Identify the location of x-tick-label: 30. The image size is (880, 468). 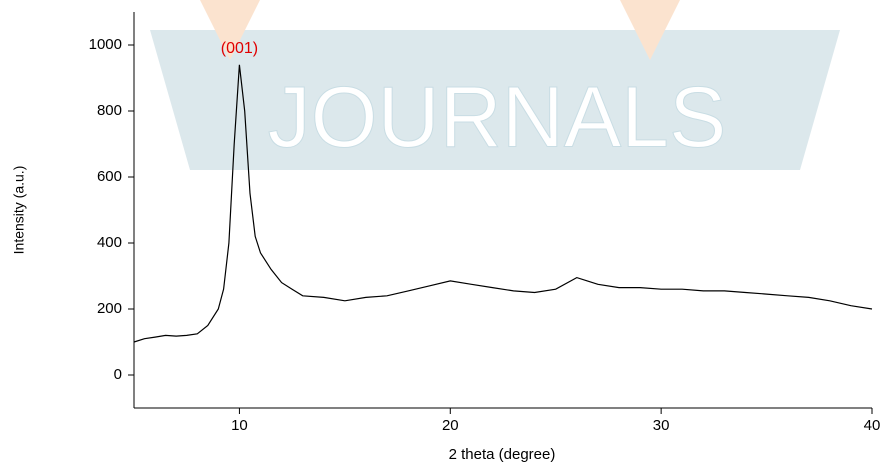
(661, 425).